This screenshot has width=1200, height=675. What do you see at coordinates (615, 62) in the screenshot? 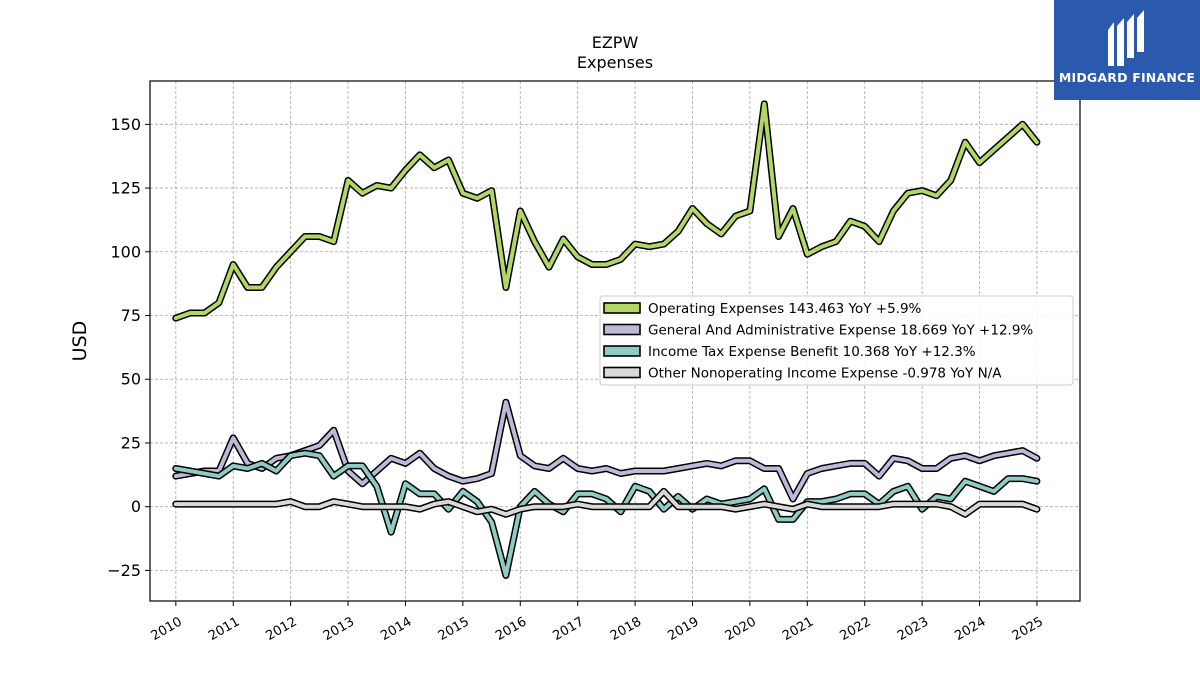
I see `chart-subtitle: Expenses` at bounding box center [615, 62].